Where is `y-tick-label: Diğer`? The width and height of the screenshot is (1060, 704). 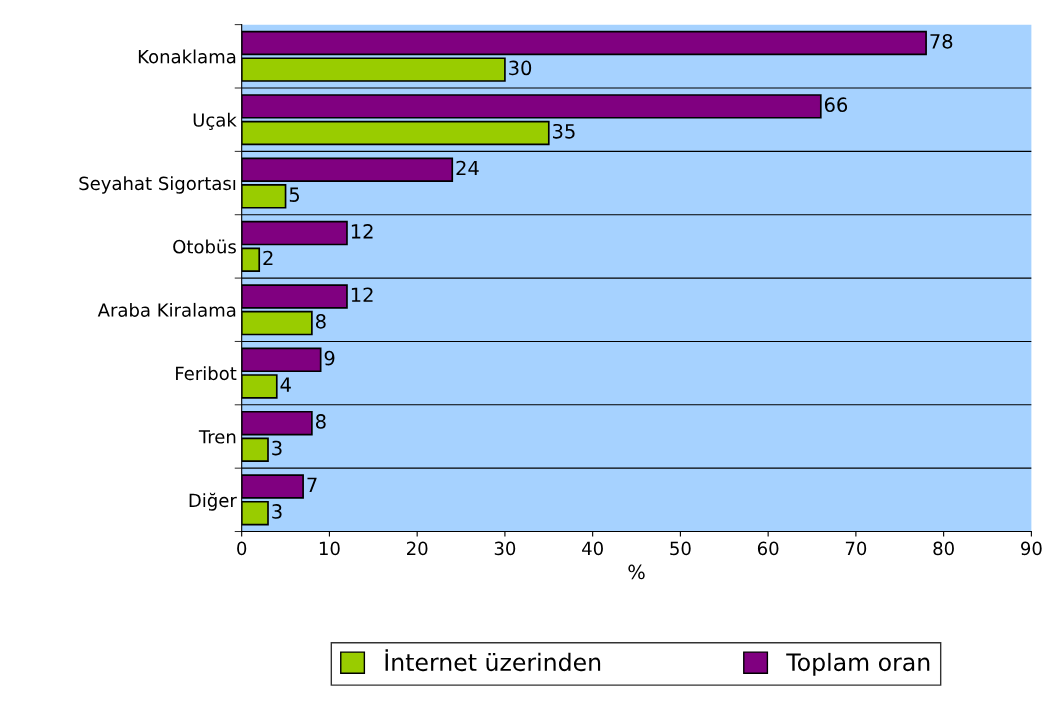 y-tick-label: Diğer is located at coordinates (213, 501).